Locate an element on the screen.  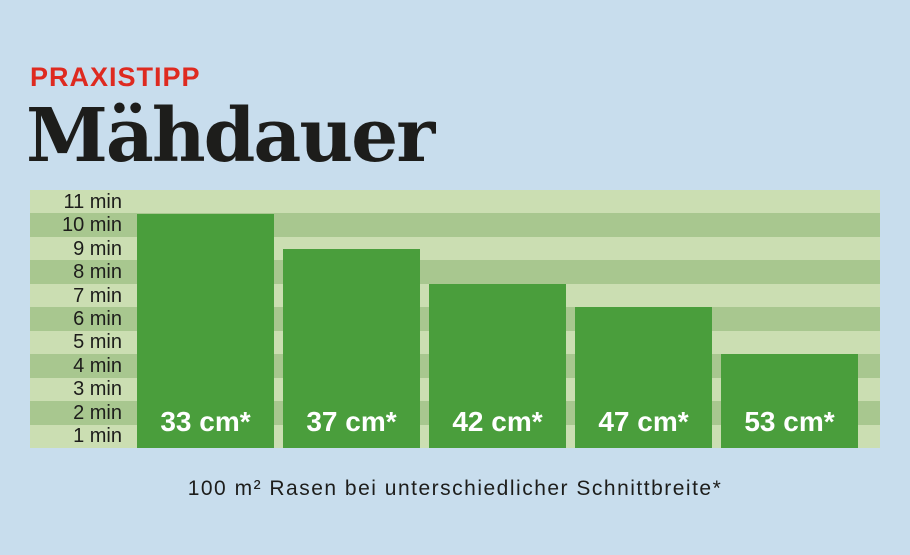
y-tick-label: 2 min is located at coordinates (97, 412).